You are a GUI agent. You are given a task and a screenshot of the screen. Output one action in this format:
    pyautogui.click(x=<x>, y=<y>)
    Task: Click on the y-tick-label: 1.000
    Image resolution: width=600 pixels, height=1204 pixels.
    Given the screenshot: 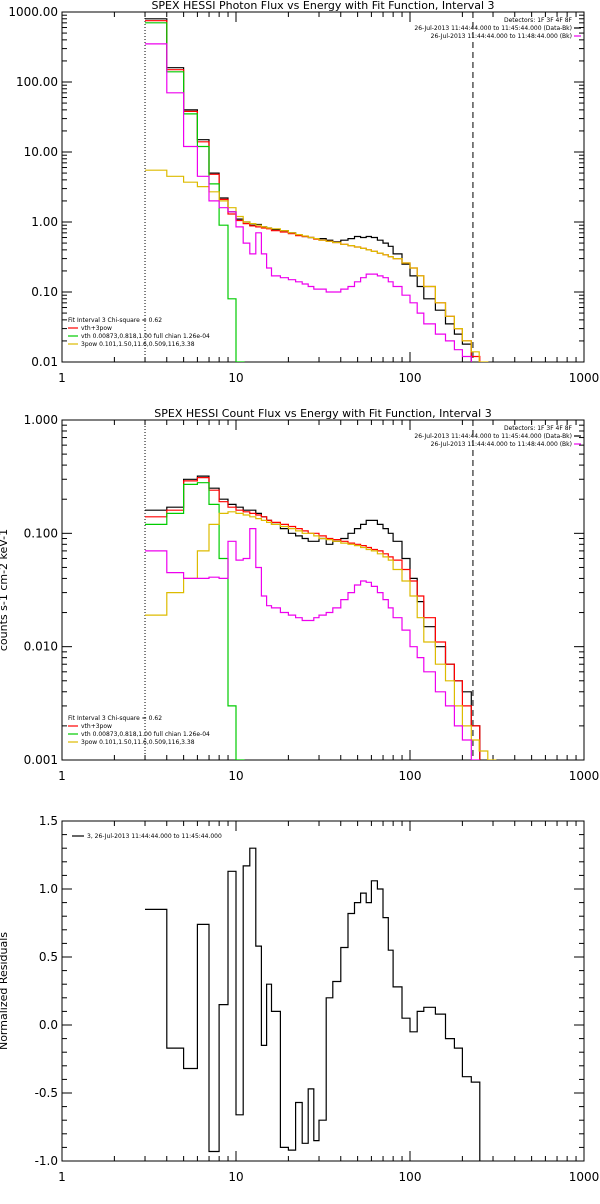 What is the action you would take?
    pyautogui.click(x=41, y=420)
    